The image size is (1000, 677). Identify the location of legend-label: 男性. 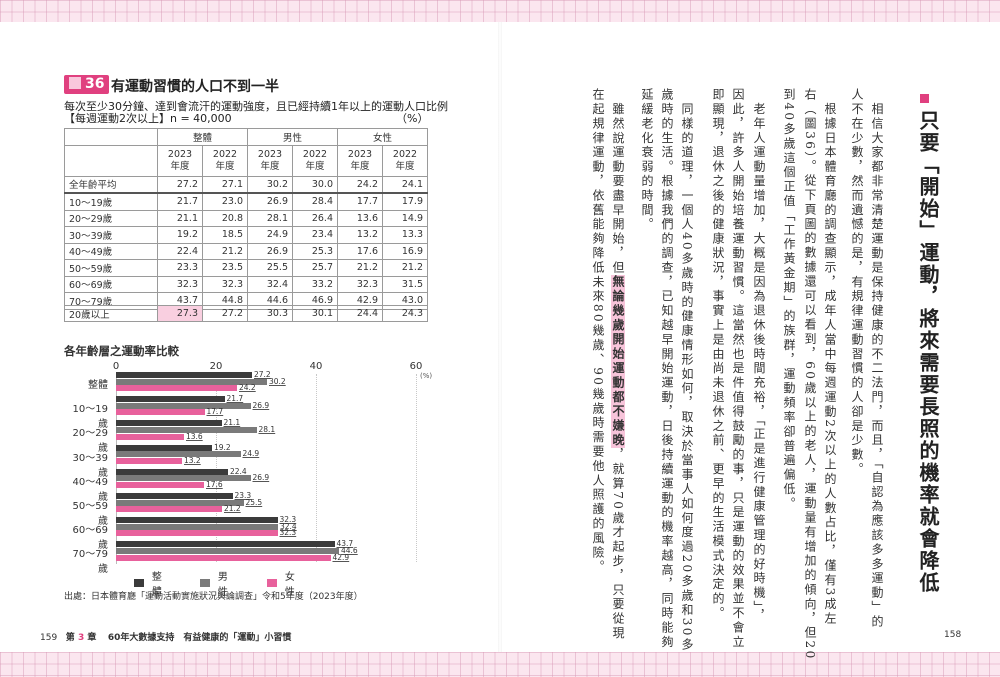
(222, 585).